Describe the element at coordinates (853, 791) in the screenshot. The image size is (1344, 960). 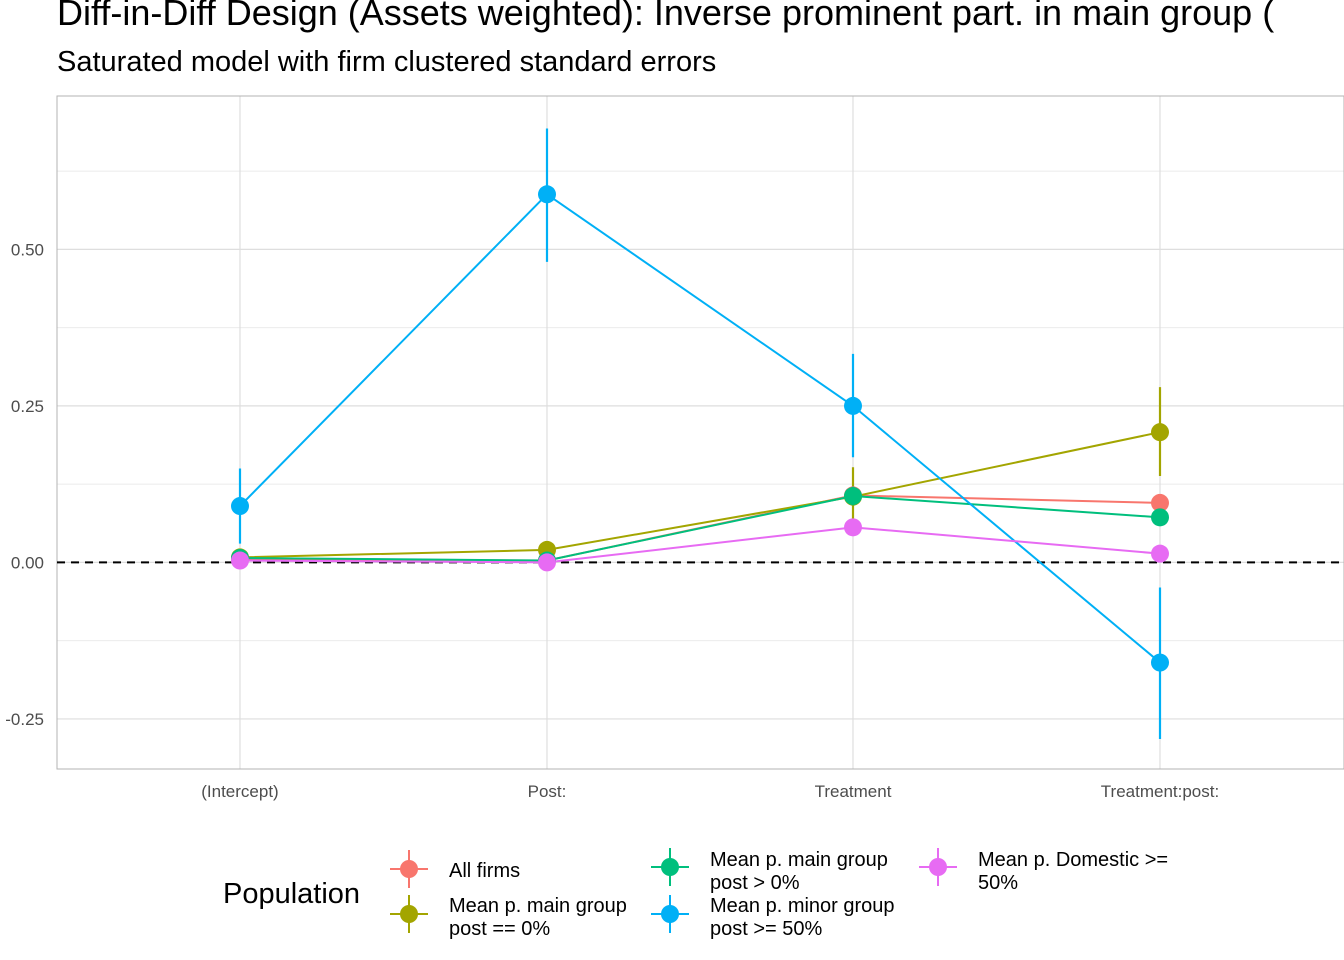
I see `x-tick-label: Treatment` at that location.